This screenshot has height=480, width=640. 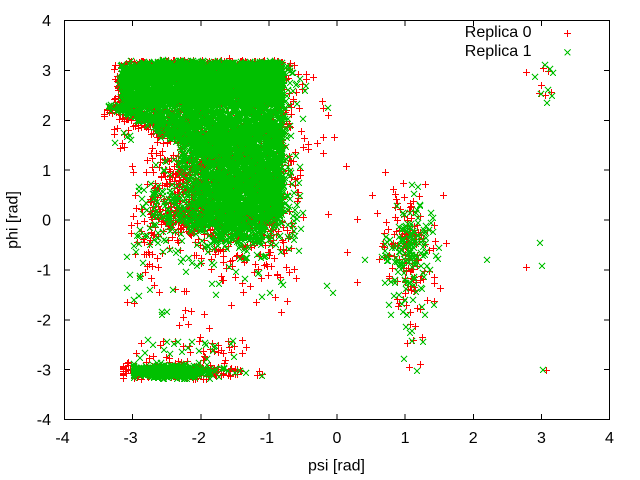 What do you see at coordinates (498, 32) in the screenshot?
I see `svg-text: Replica 0` at bounding box center [498, 32].